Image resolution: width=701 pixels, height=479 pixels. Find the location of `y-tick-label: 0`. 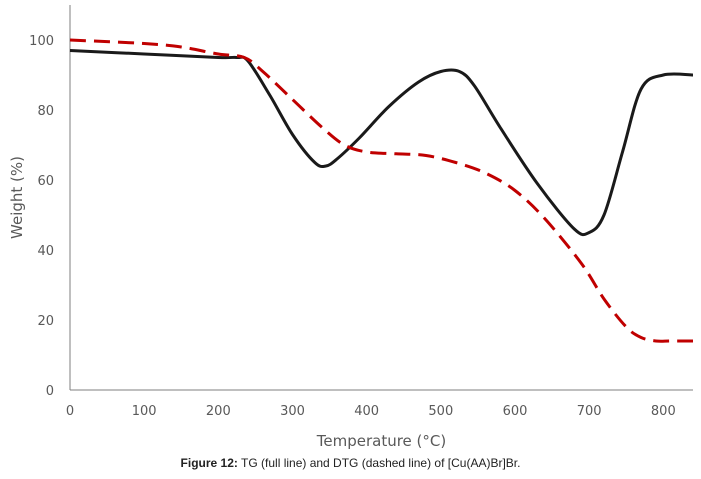

y-tick-label: 0 is located at coordinates (50, 391).